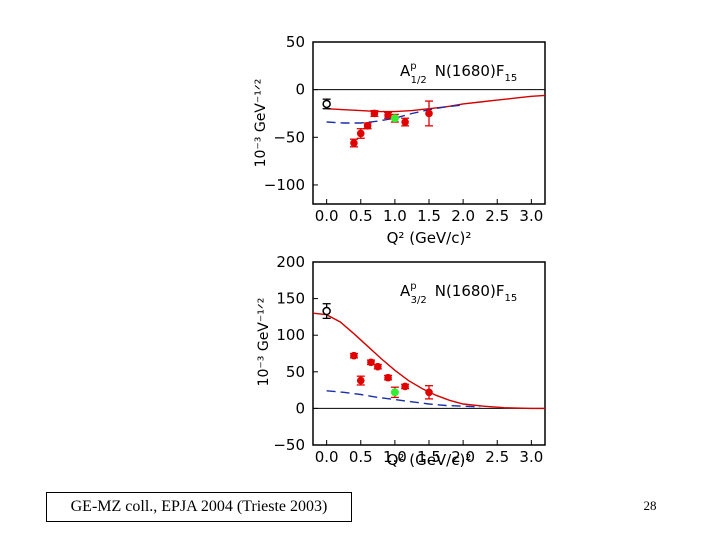 Image resolution: width=720 pixels, height=540 pixels. I want to click on page-number: 28, so click(650, 505).